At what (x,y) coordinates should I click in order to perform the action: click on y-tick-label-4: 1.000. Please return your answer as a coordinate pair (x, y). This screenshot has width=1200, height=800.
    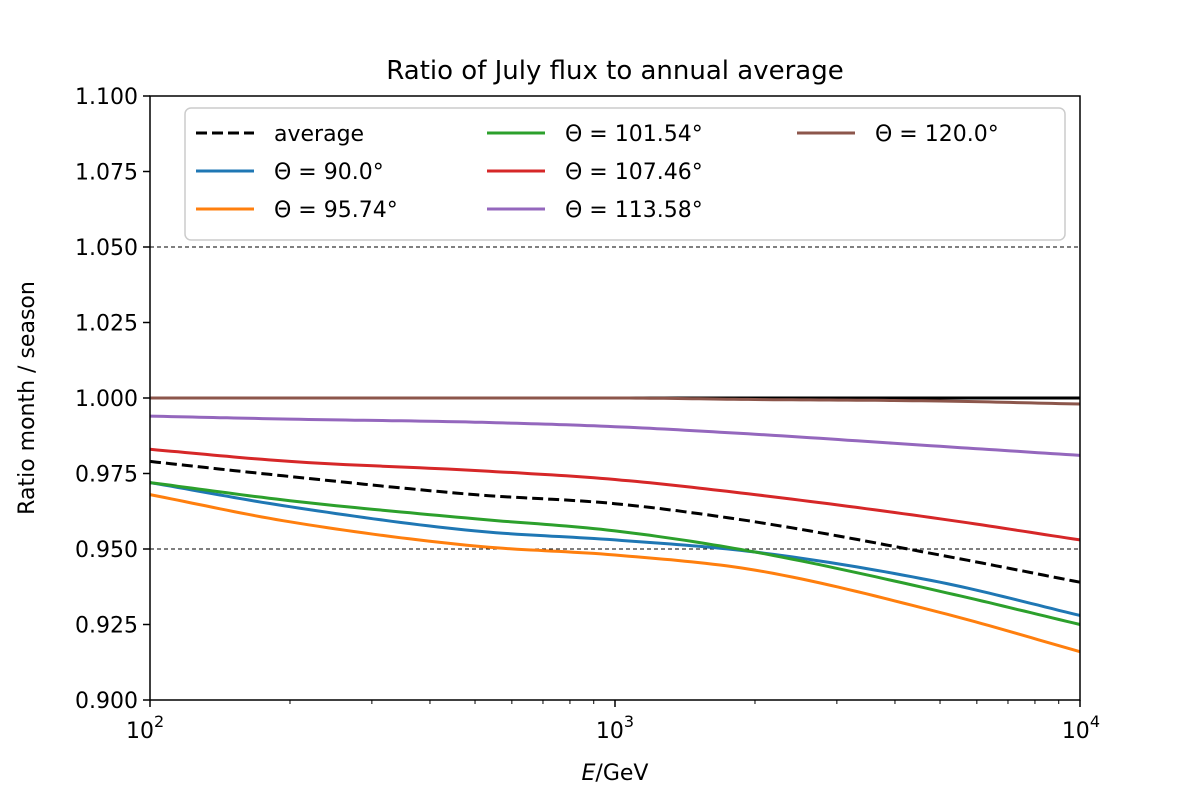
    Looking at the image, I should click on (106, 399).